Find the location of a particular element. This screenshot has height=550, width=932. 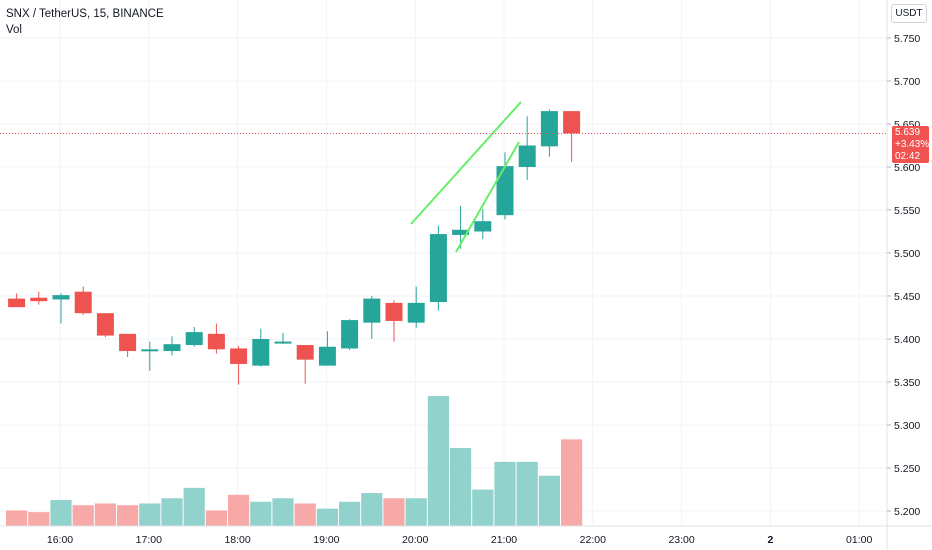

chart-legend: SNX / TetherUS, 15, BINANCE Vol is located at coordinates (85, 22).